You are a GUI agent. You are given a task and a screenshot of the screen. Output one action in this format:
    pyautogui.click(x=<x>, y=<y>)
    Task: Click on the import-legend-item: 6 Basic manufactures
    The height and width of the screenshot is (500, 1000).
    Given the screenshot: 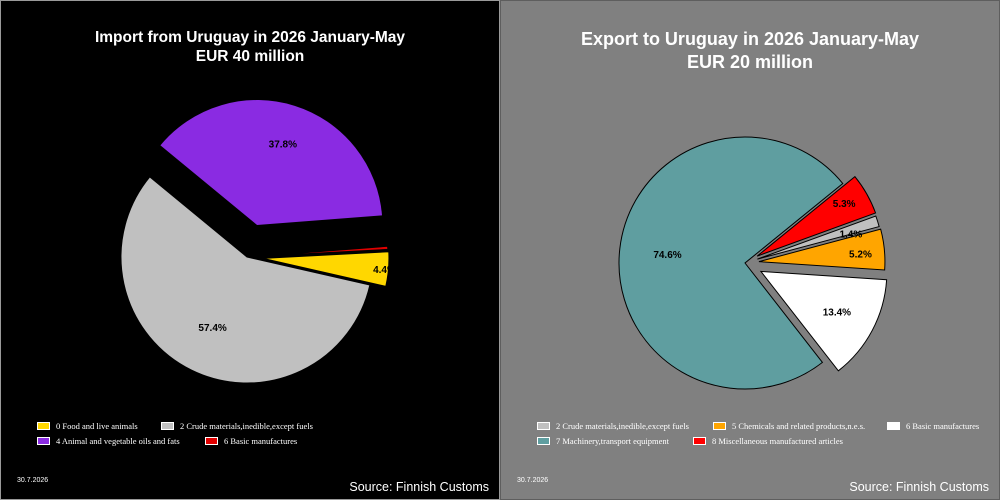 What is the action you would take?
    pyautogui.click(x=251, y=441)
    